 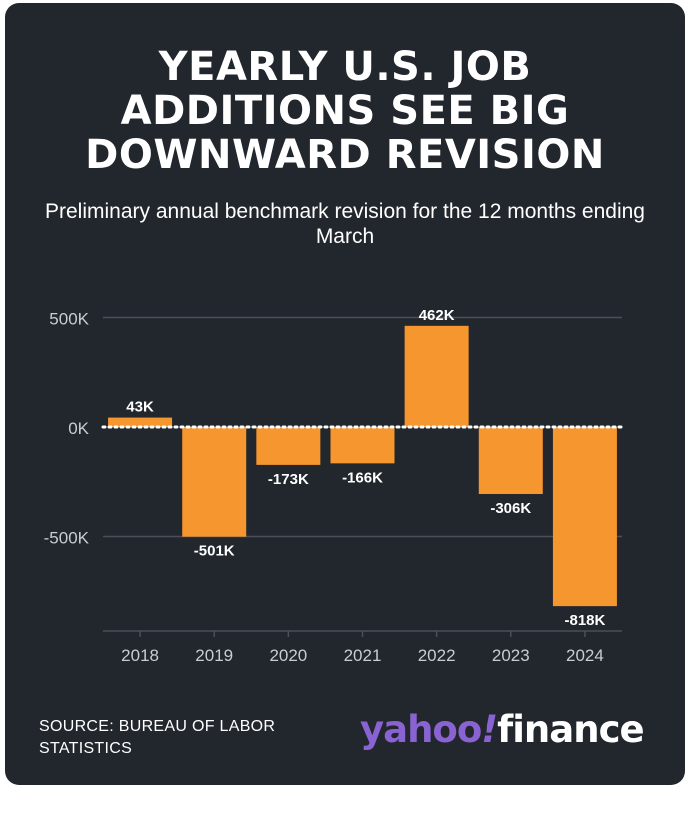 I want to click on bar-2020, so click(x=288, y=446).